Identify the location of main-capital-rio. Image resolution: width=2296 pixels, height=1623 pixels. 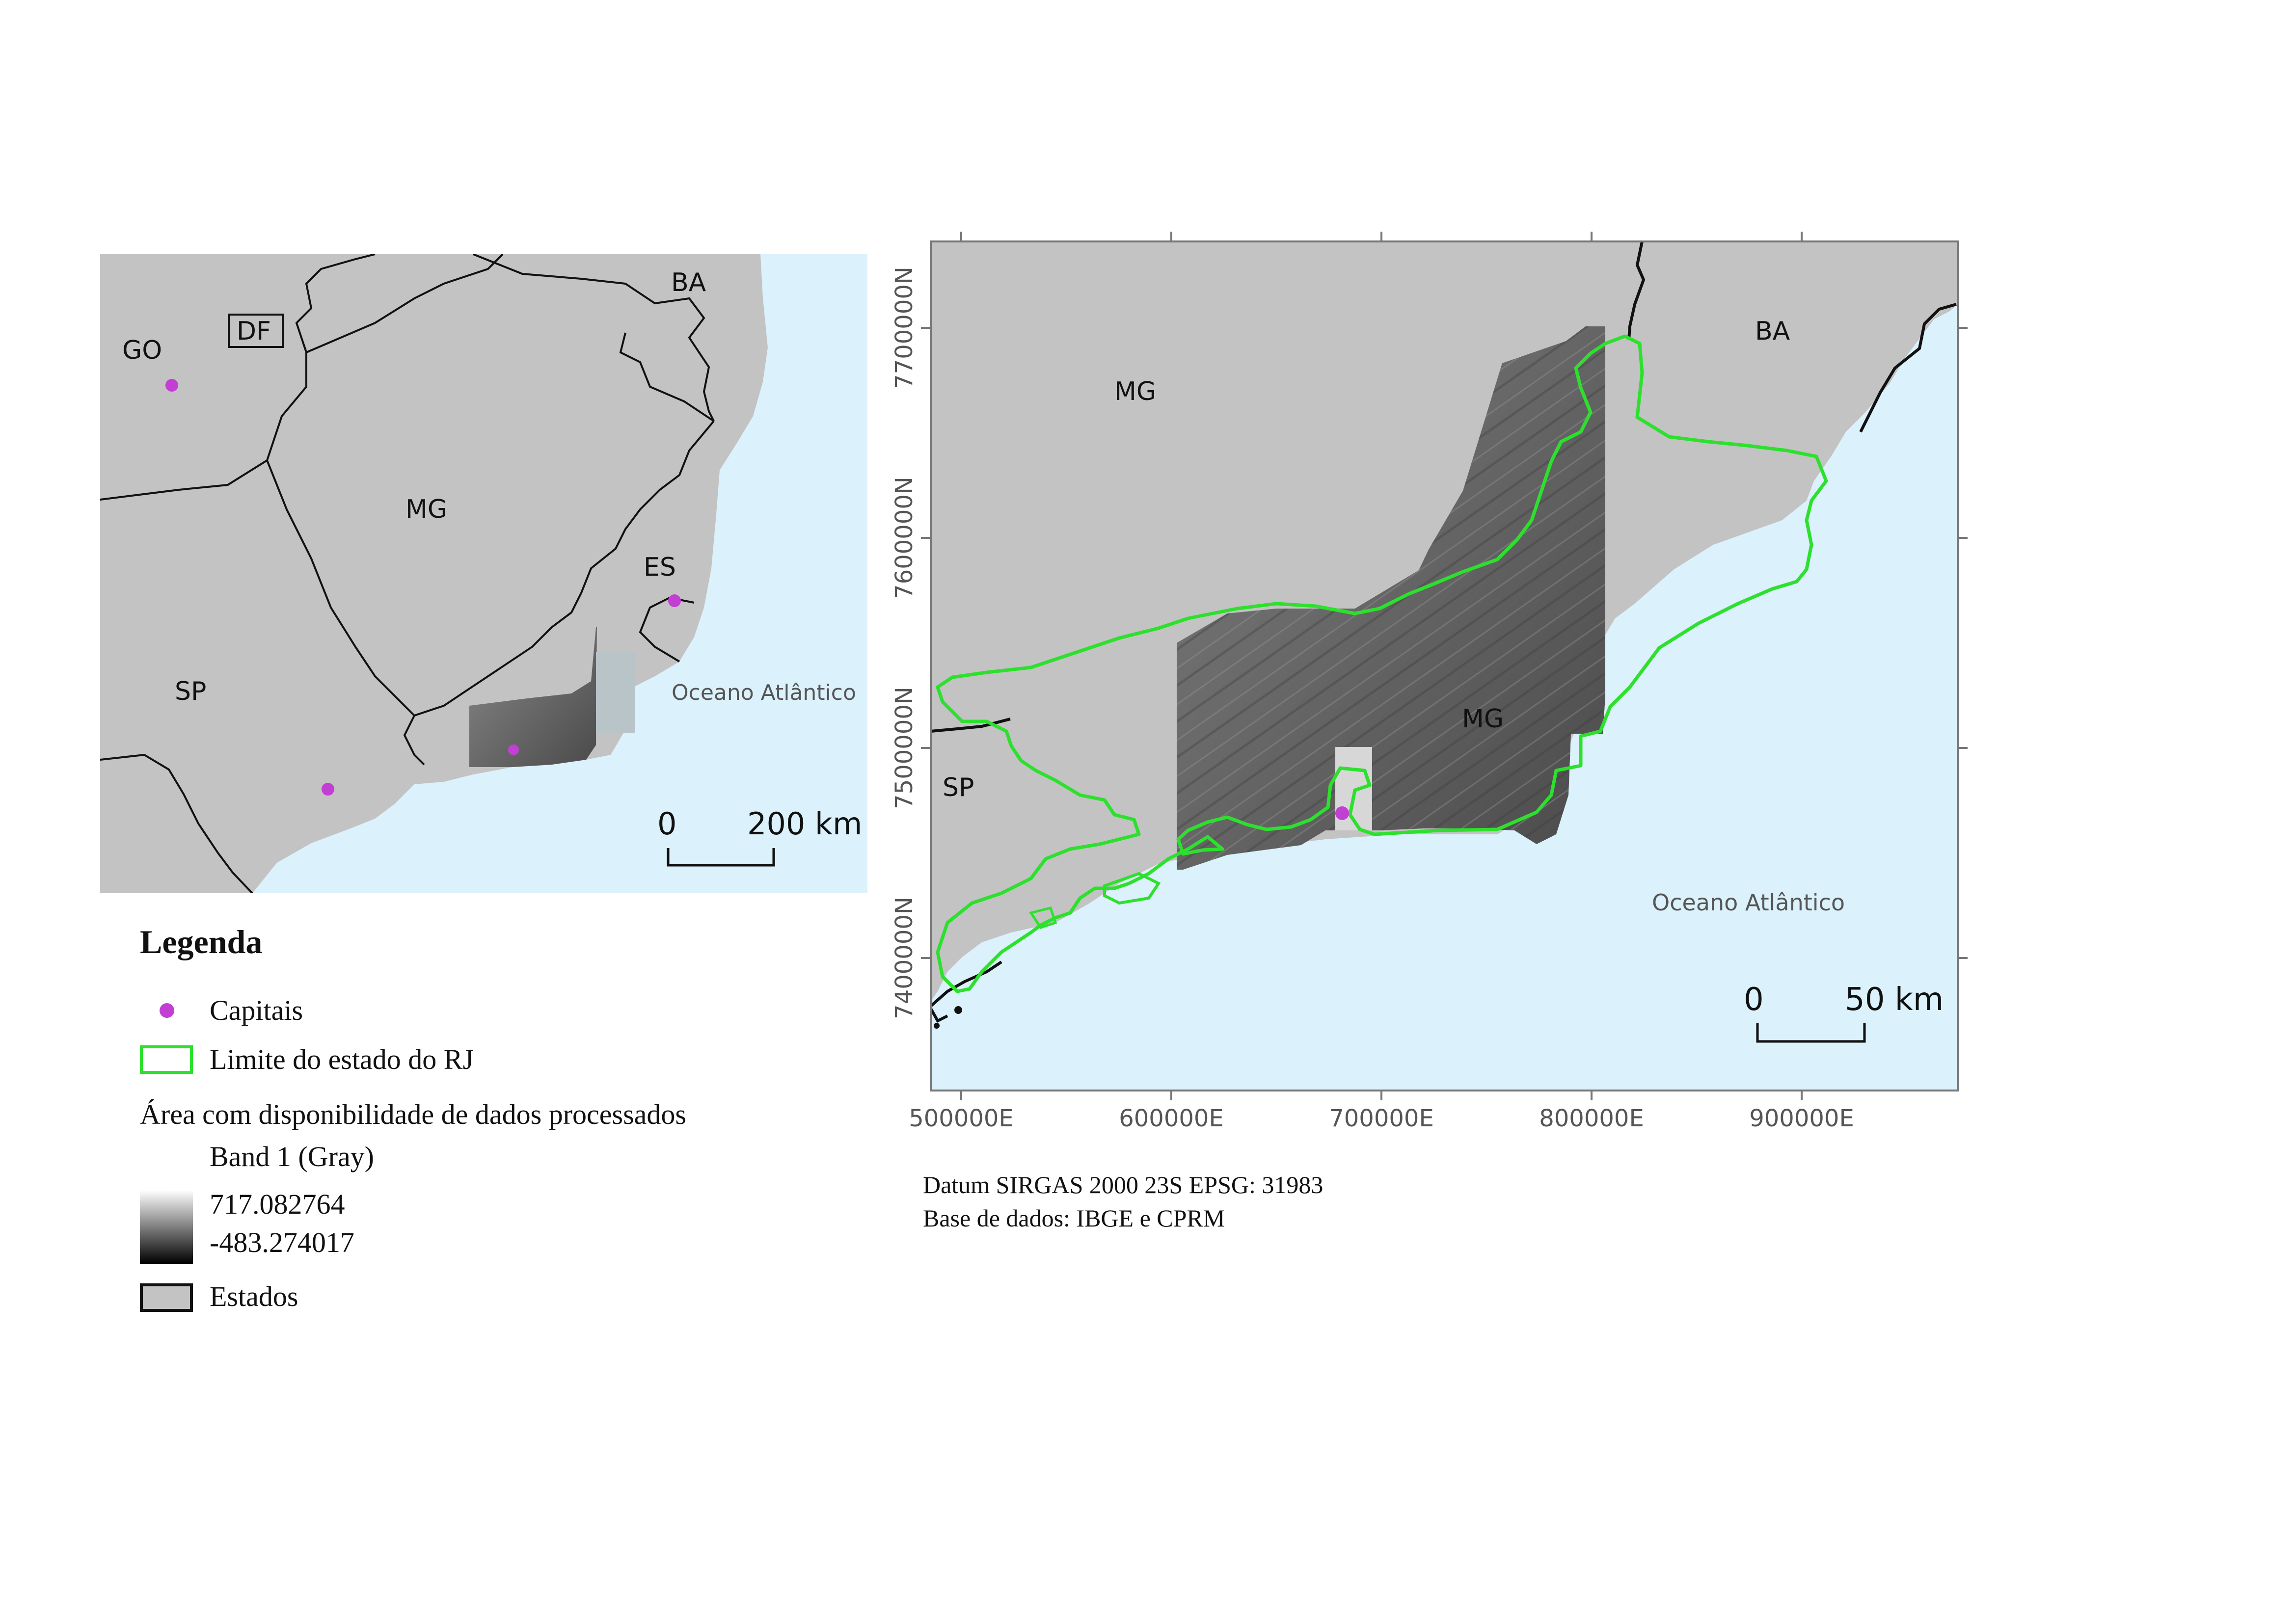
(1342, 813).